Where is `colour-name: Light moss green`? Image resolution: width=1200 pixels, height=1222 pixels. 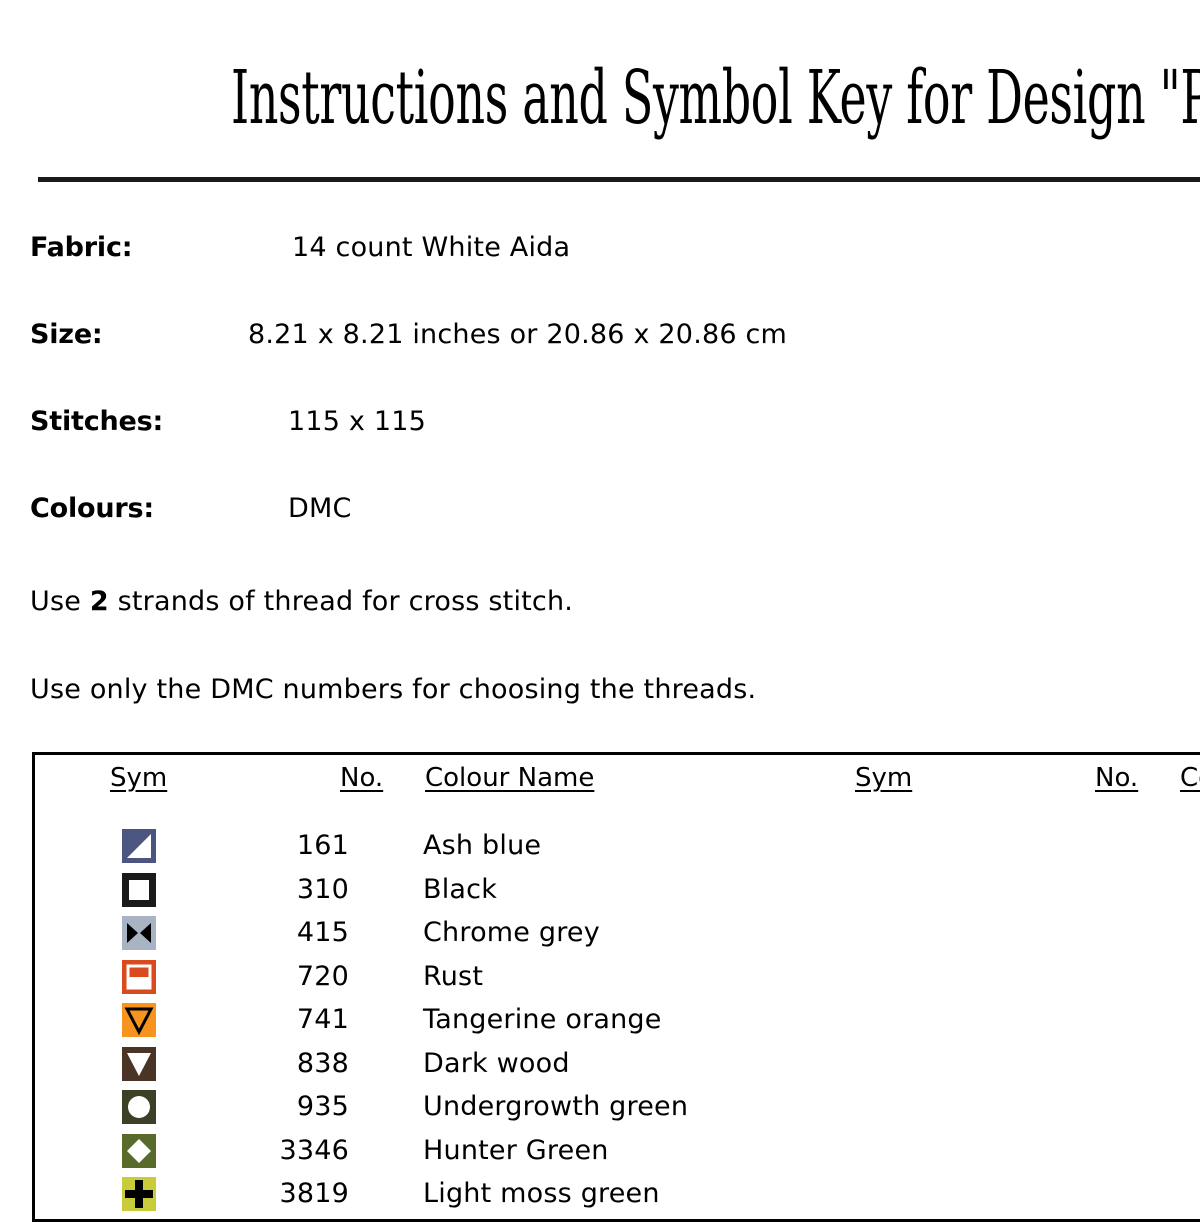
colour-name: Light moss green is located at coordinates (541, 1194).